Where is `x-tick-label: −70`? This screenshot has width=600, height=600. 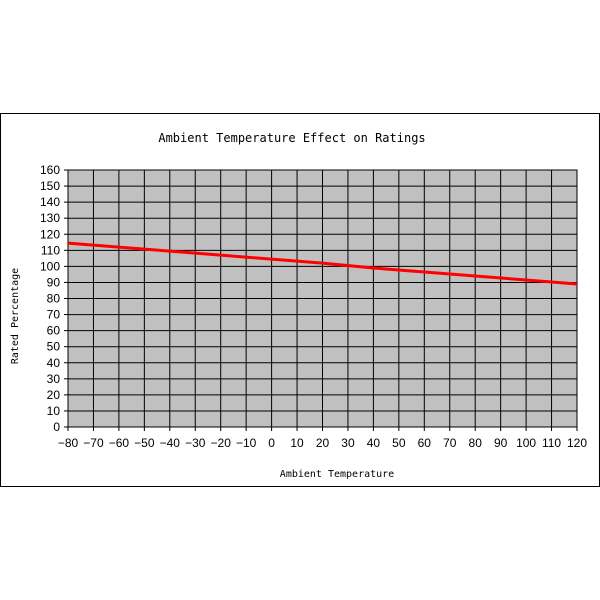 x-tick-label: −70 is located at coordinates (93, 443).